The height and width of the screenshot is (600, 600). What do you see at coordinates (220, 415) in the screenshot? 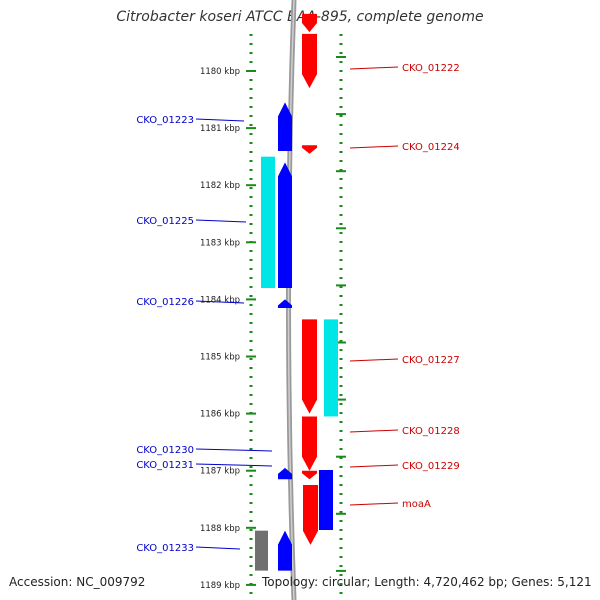
I see `ruler-label: 1186 kbp` at bounding box center [220, 415].